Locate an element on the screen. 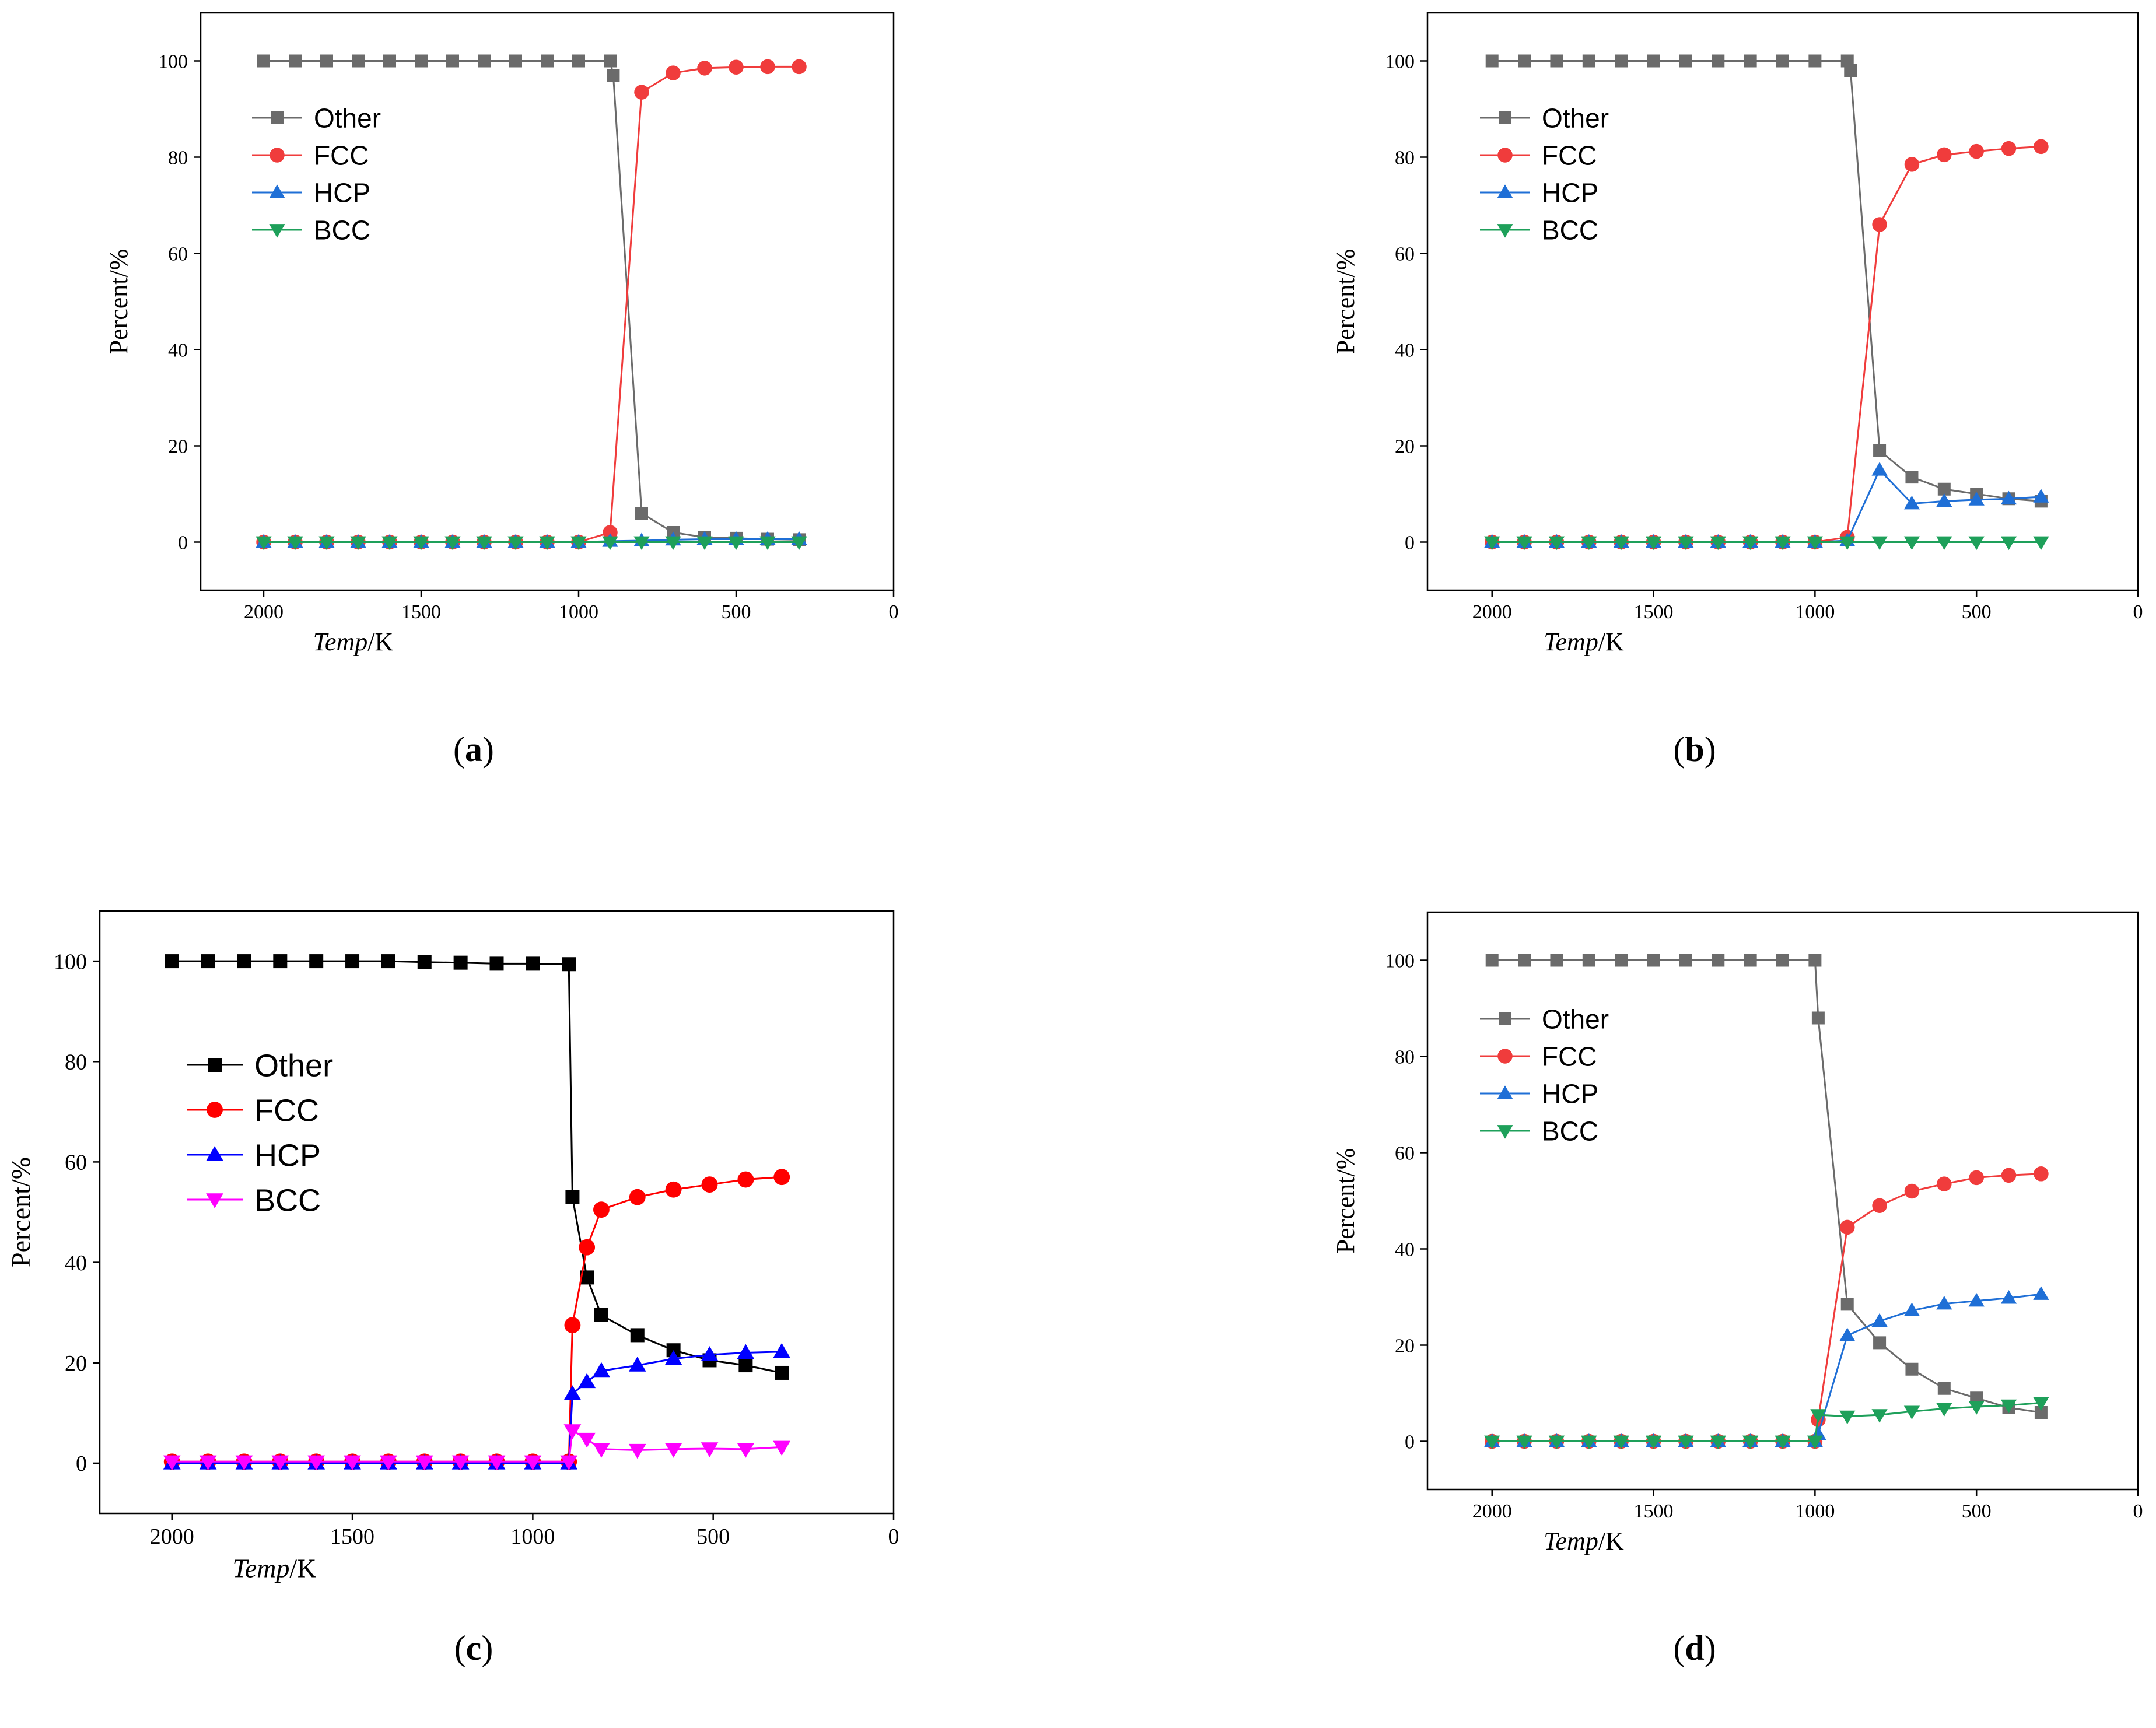 This screenshot has width=2156, height=1728. legend: Other FCC HCP BCC is located at coordinates (1545, 174).